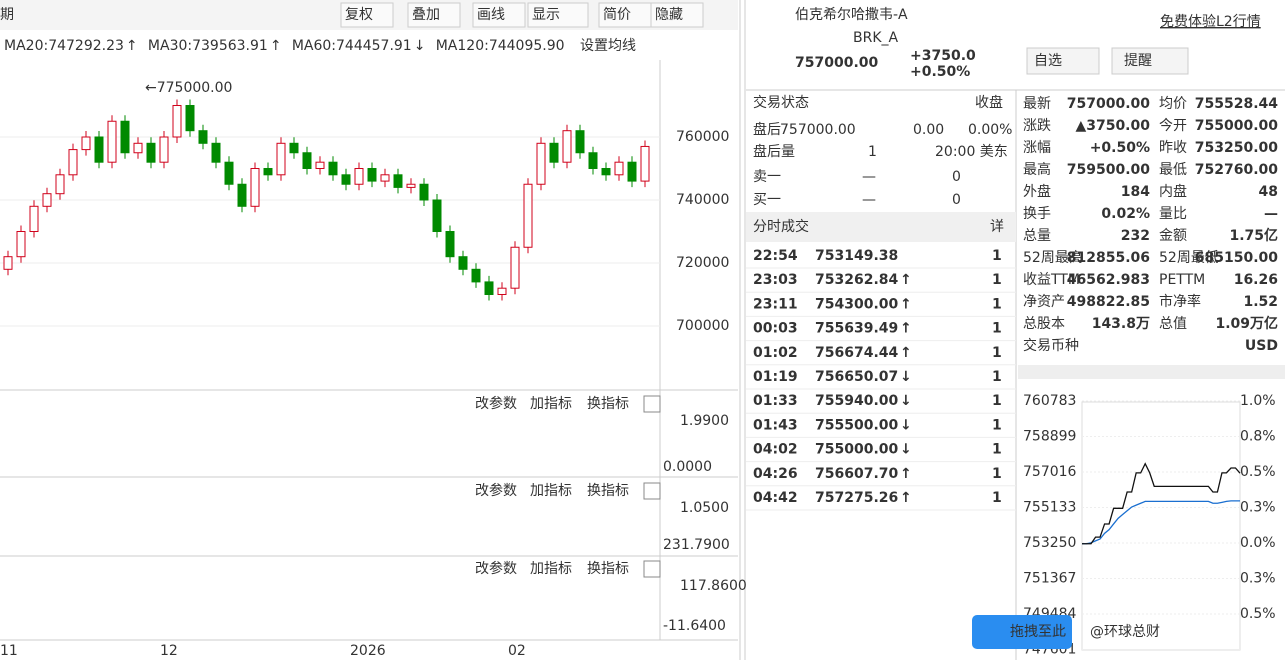  What do you see at coordinates (775, 401) in the screenshot?
I see `label: 01:33` at bounding box center [775, 401].